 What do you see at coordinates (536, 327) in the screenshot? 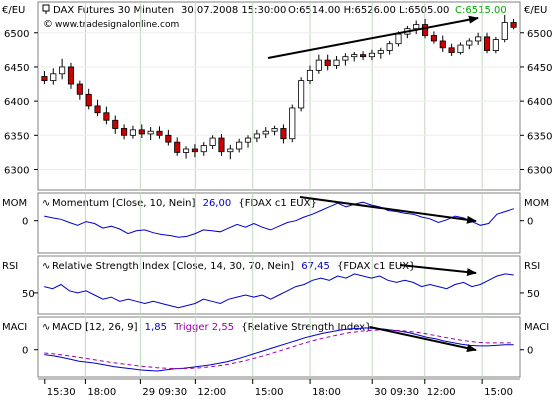
I see `maci-label-right: MACI` at bounding box center [536, 327].